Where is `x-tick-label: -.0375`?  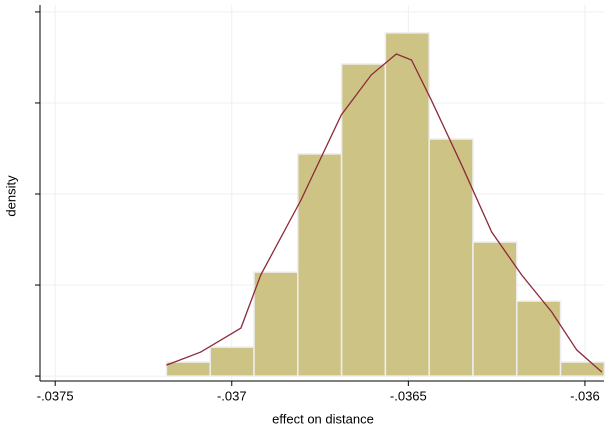 x-tick-label: -.0375 is located at coordinates (55, 395).